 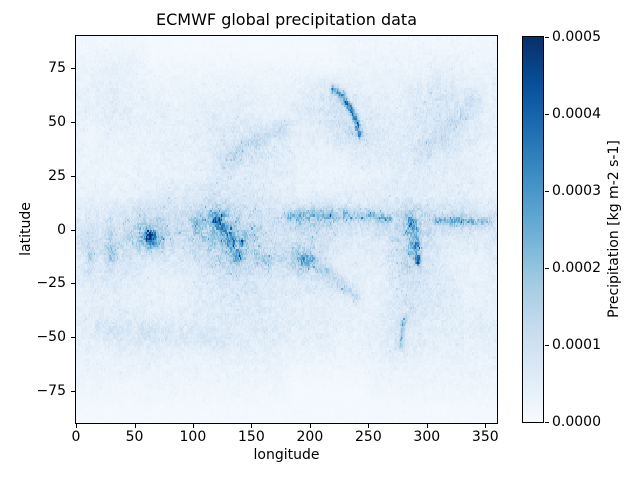 I want to click on x-tick-label: 300, so click(x=427, y=437).